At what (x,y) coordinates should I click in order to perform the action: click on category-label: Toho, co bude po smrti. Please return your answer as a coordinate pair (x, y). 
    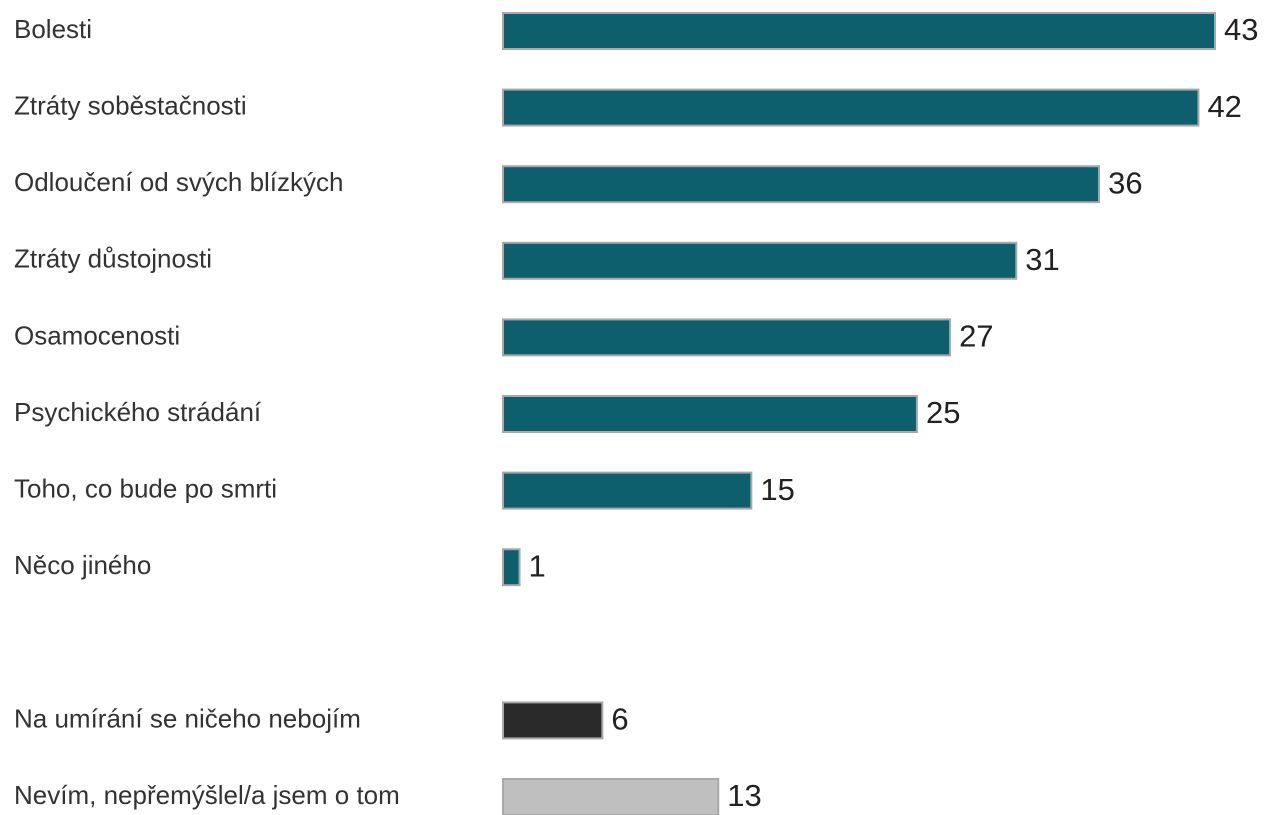
    Looking at the image, I should click on (145, 488).